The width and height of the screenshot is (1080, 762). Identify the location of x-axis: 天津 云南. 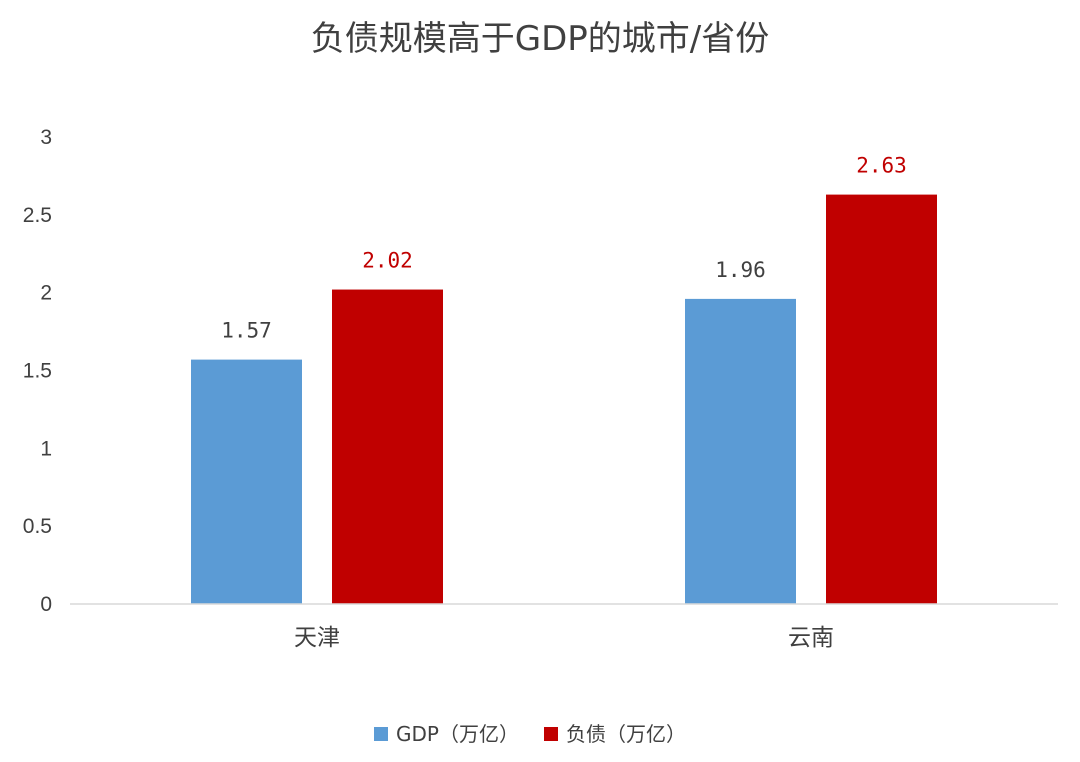
(564, 638).